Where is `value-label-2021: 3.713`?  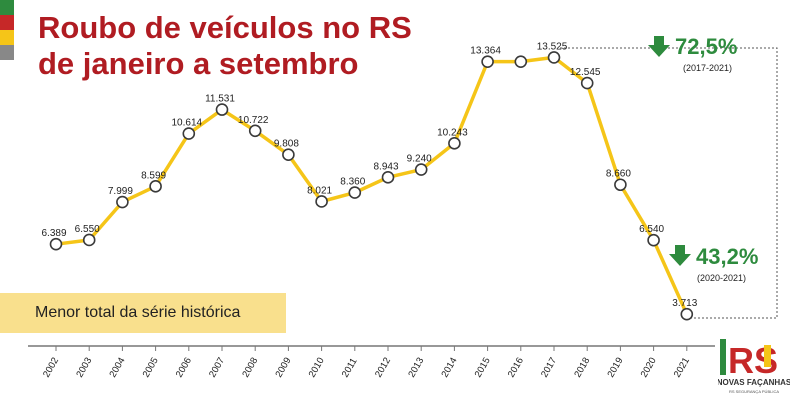 value-label-2021: 3.713 is located at coordinates (684, 303).